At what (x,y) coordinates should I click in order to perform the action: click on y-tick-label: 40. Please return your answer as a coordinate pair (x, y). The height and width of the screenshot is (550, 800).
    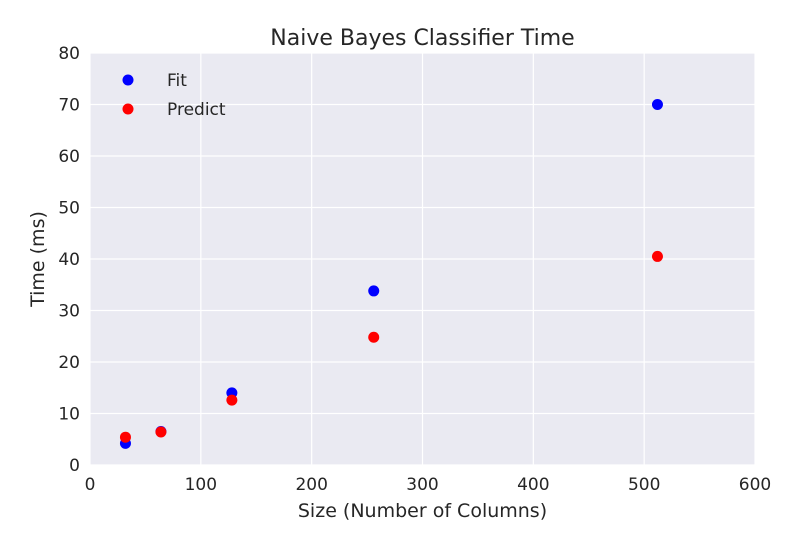
    Looking at the image, I should click on (69, 260).